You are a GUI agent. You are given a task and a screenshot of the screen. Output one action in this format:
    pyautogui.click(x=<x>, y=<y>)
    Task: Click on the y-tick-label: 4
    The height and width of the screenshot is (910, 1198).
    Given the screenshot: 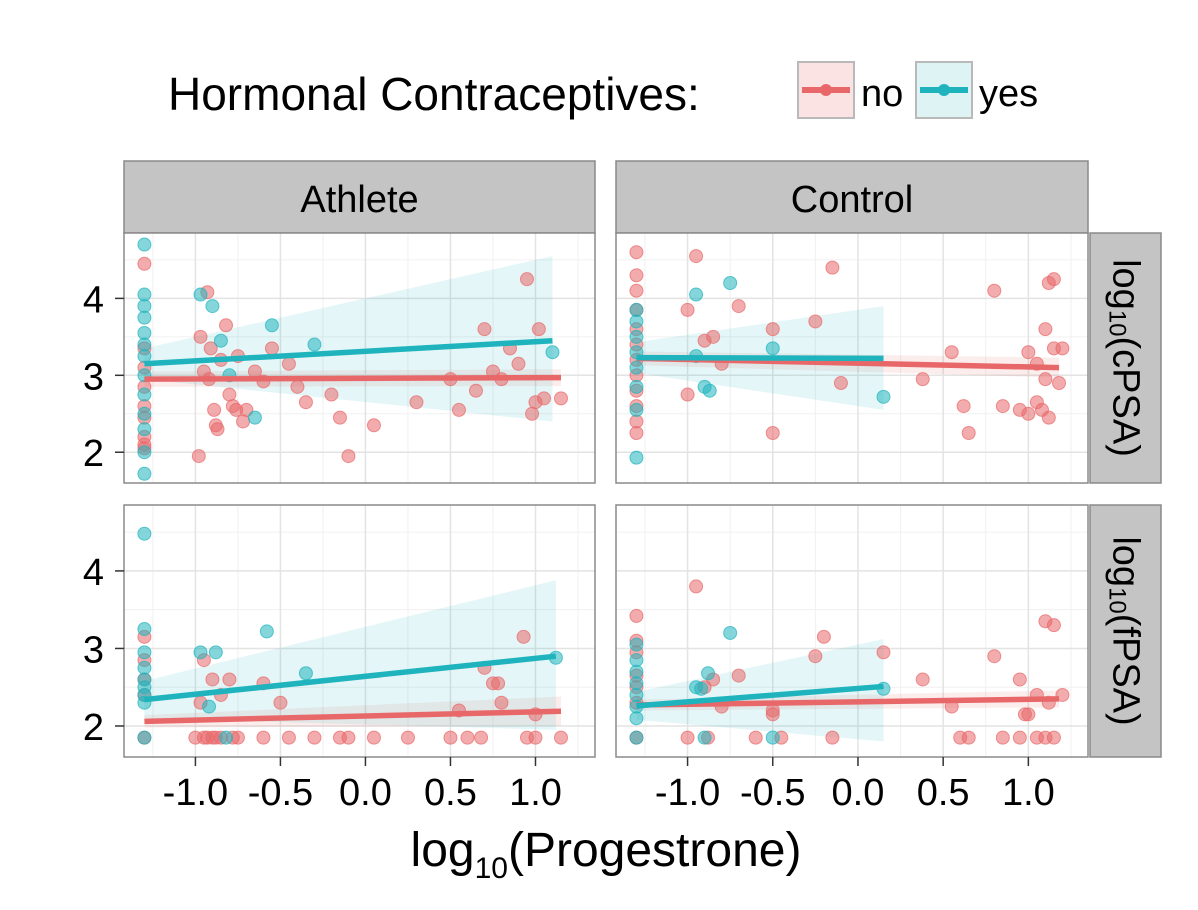 What is the action you would take?
    pyautogui.click(x=93, y=300)
    